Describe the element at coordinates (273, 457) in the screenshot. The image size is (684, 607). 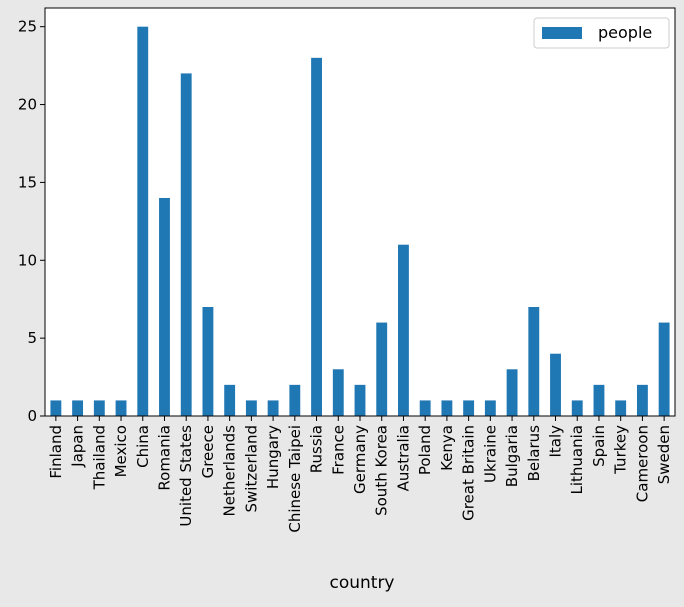
I see `x-tick-label: Hungary` at that location.